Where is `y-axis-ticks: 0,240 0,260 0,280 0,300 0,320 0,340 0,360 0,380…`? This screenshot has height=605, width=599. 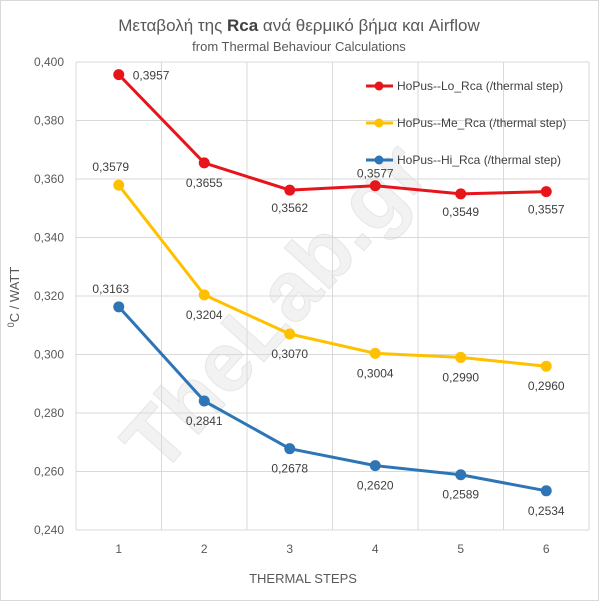 y-axis-ticks: 0,240 0,260 0,280 0,300 0,320 0,340 0,360 0,380… is located at coordinates (49, 296).